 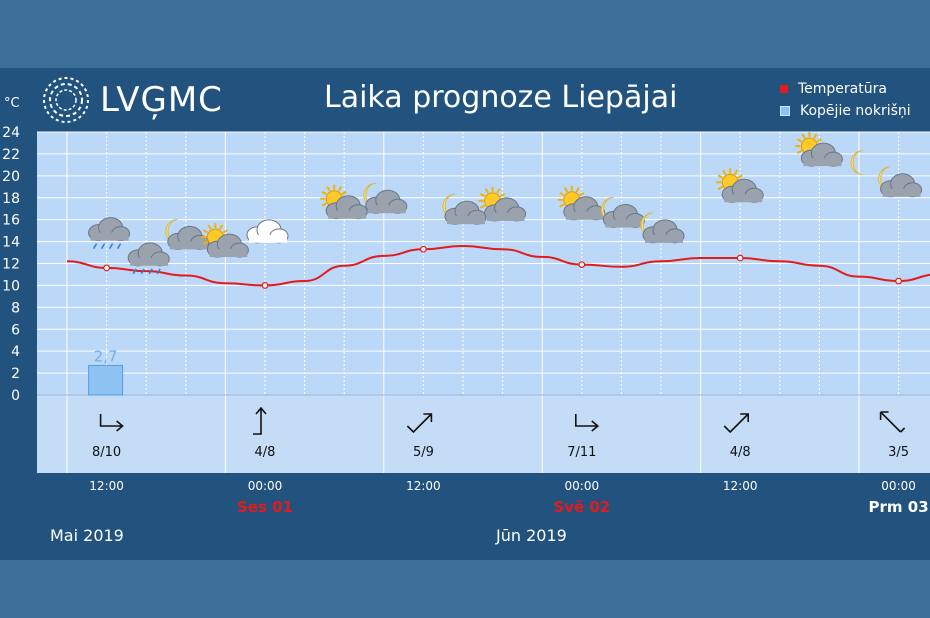 I want to click on y-tick-label: 14, so click(x=11, y=243).